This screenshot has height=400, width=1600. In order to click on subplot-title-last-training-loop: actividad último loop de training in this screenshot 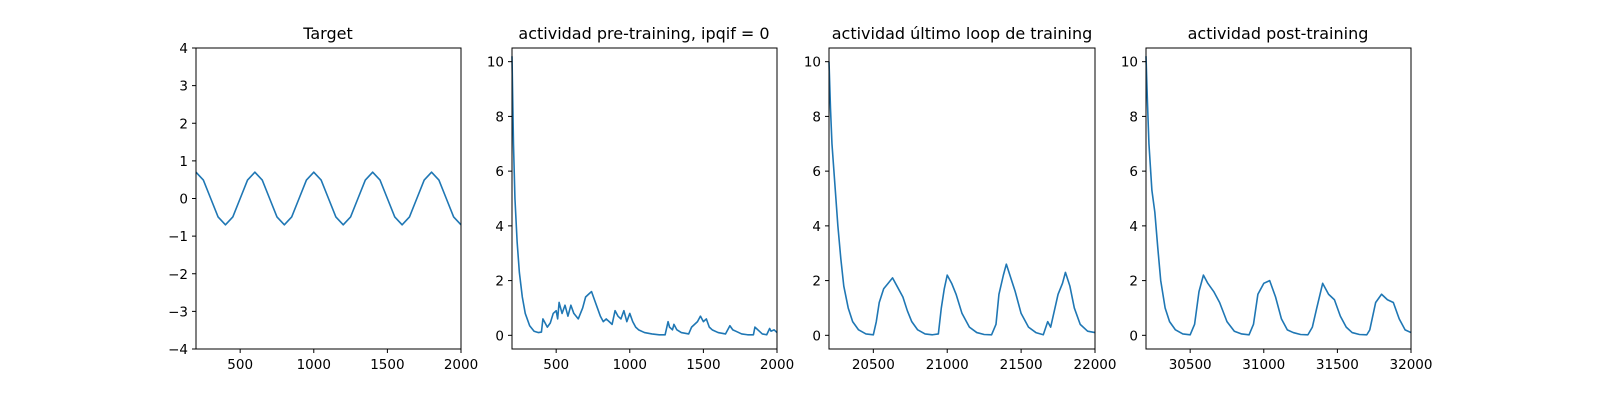, I will do `click(962, 33)`.